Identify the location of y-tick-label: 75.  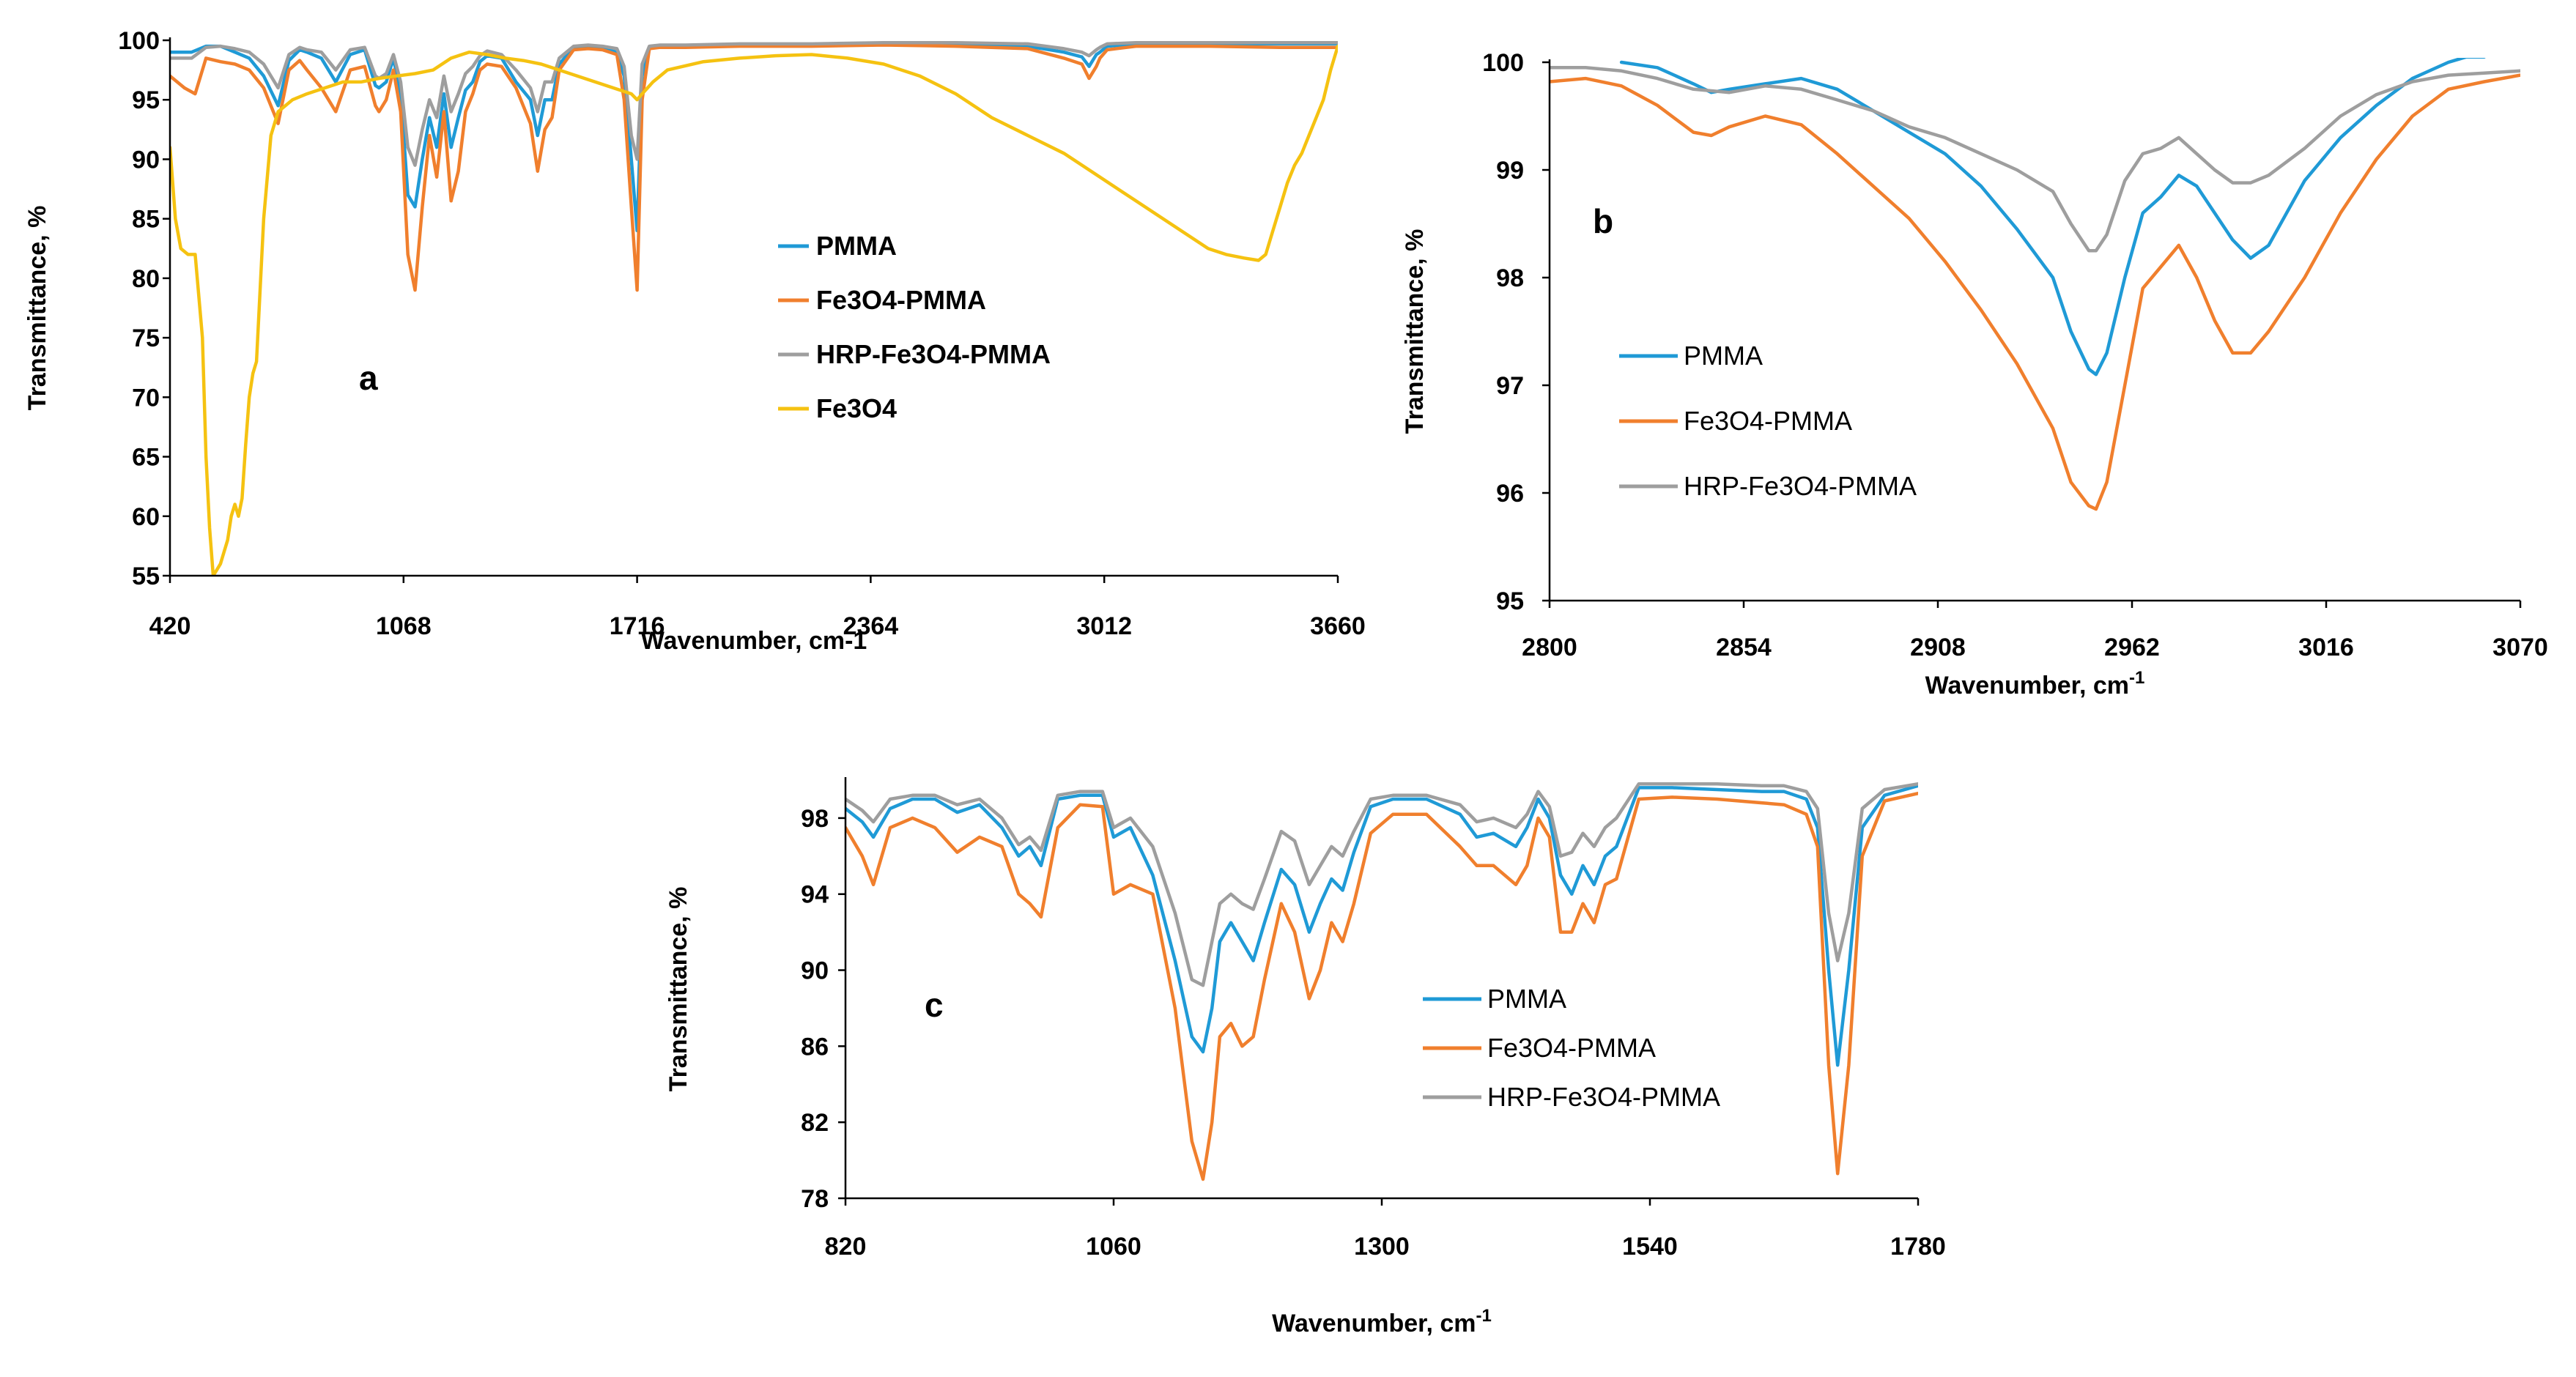
(146, 338).